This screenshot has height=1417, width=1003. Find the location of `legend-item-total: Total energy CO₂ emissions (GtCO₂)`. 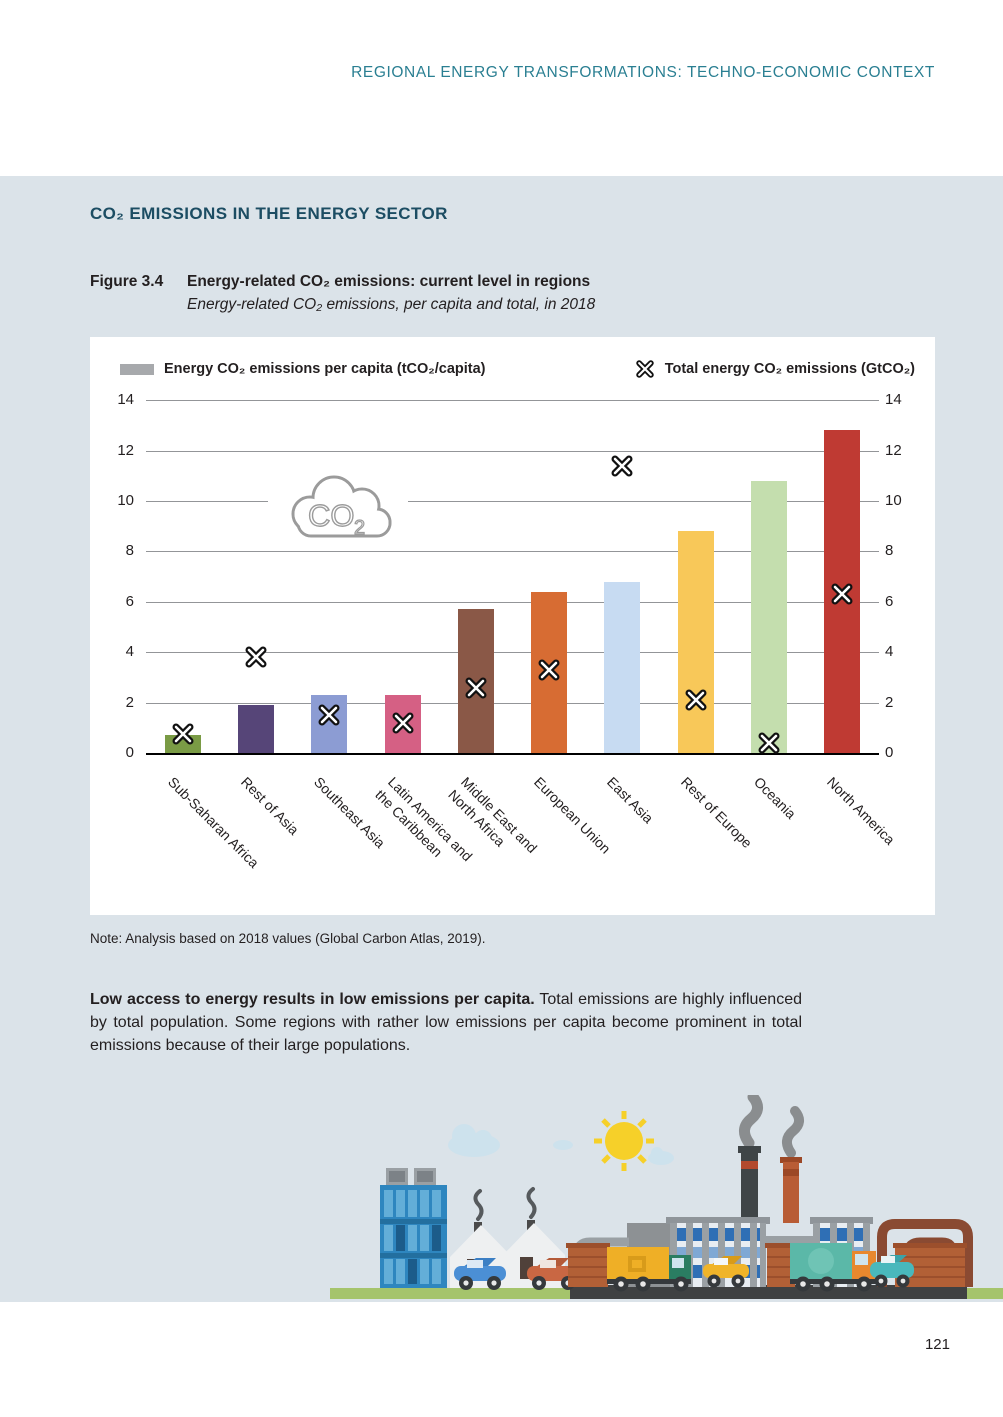

legend-item-total: Total energy CO₂ emissions (GtCO₂) is located at coordinates (775, 369).